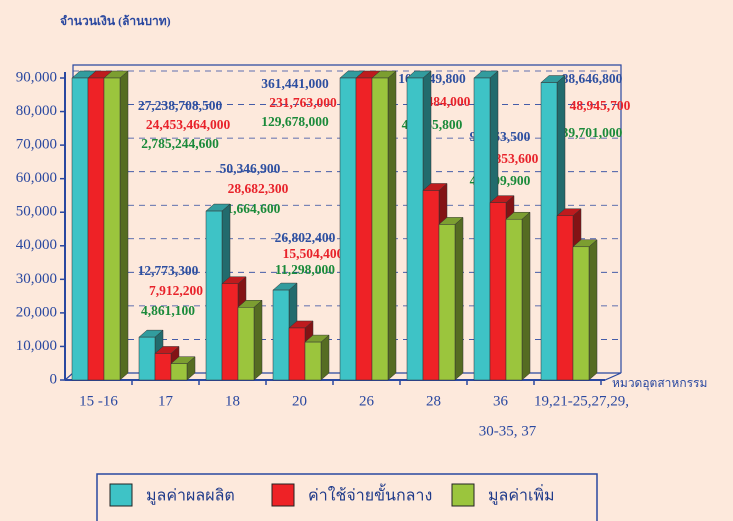 This screenshot has height=521, width=733. What do you see at coordinates (659, 383) in the screenshot?
I see `x-axis-label: หมวดอุตสาหกรรม` at bounding box center [659, 383].